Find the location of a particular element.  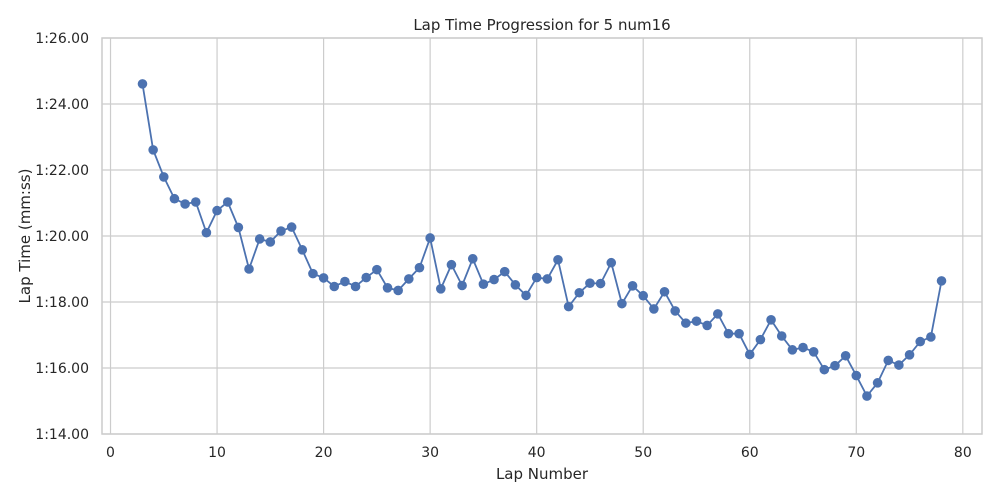

chart-title: Lap Time Progression for 5 num16 is located at coordinates (541, 25).